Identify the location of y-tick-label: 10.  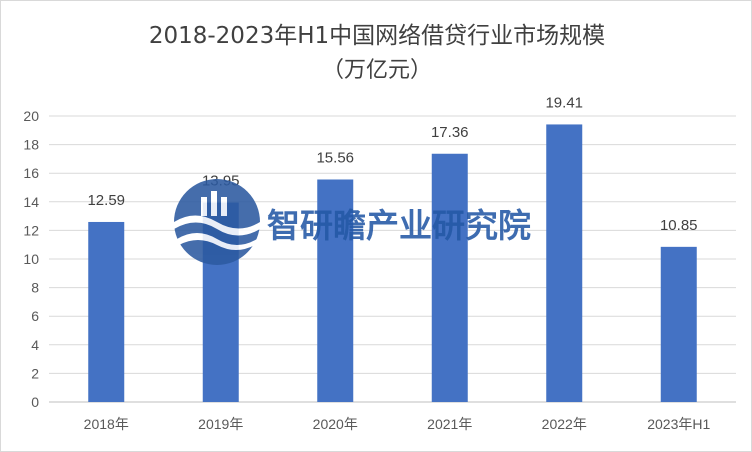
(31, 259).